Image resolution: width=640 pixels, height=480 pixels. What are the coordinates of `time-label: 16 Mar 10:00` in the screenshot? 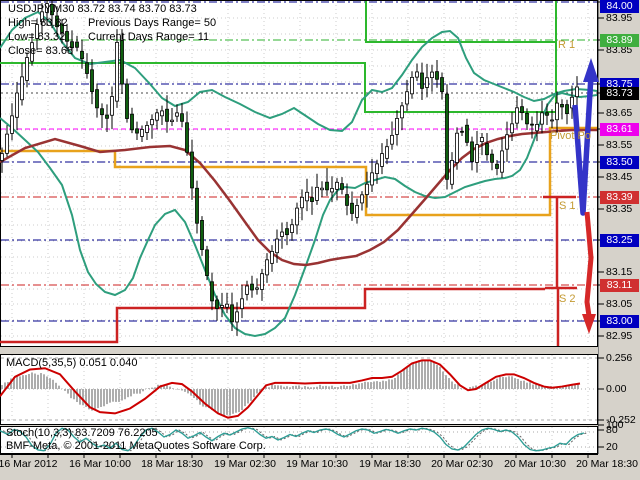 It's located at (100, 464).